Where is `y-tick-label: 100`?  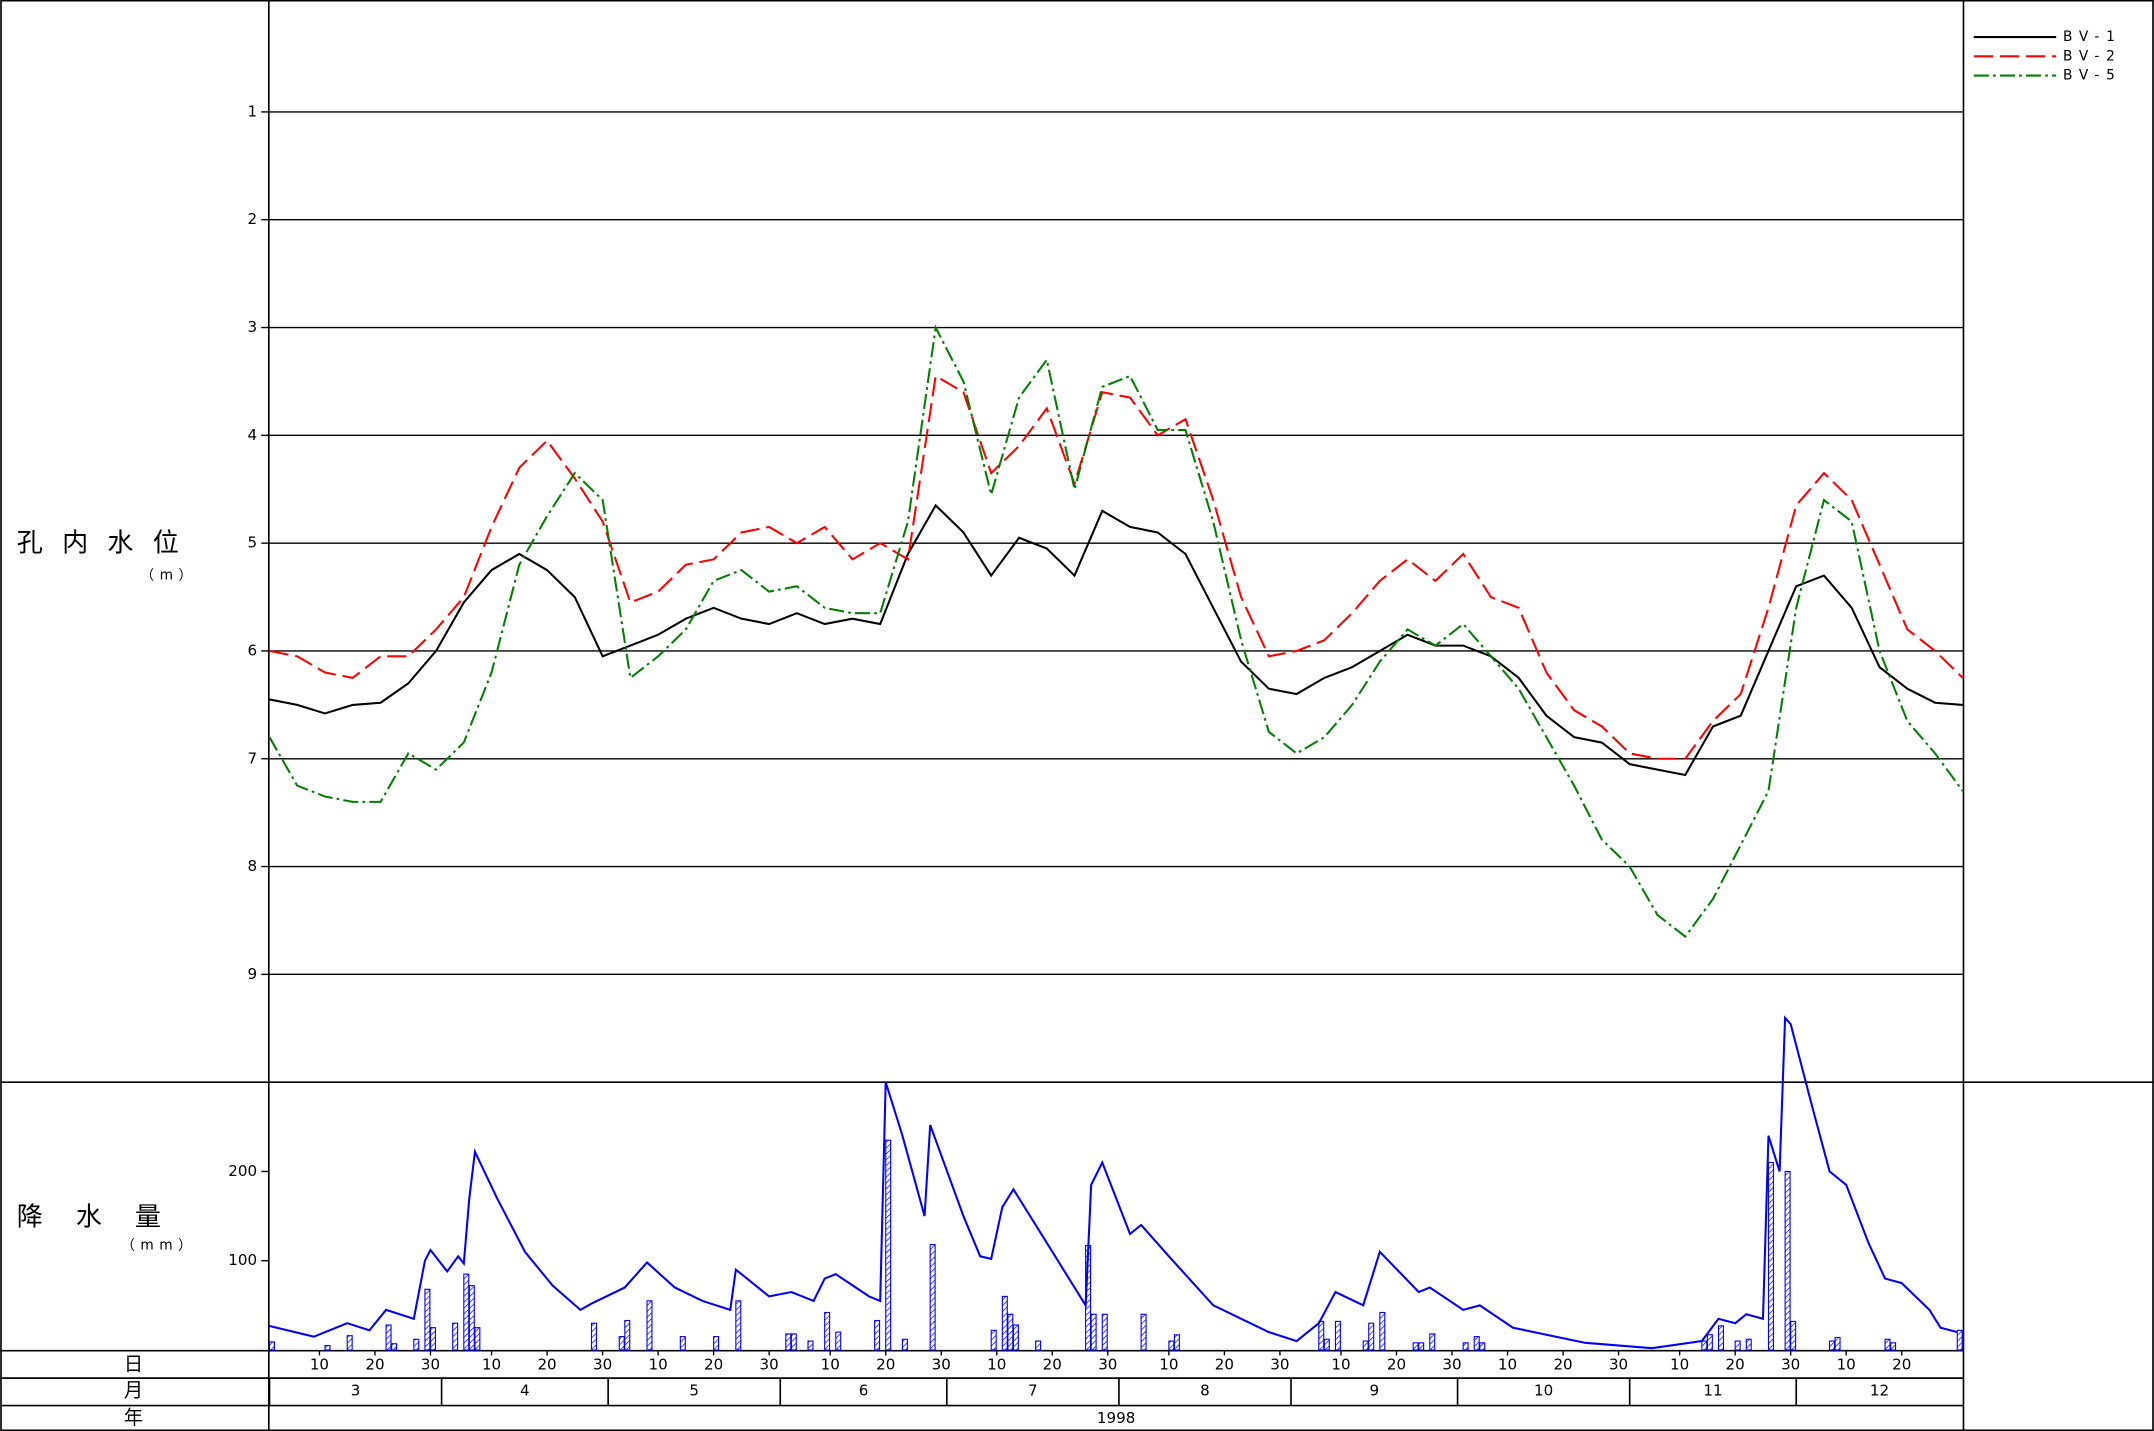 y-tick-label: 100 is located at coordinates (242, 1260).